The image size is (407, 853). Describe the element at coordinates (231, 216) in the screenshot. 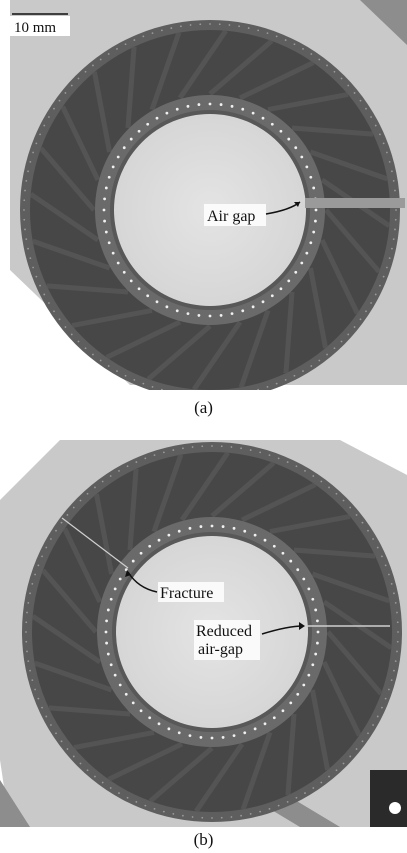

I see `air-gap-label: Air gap` at that location.